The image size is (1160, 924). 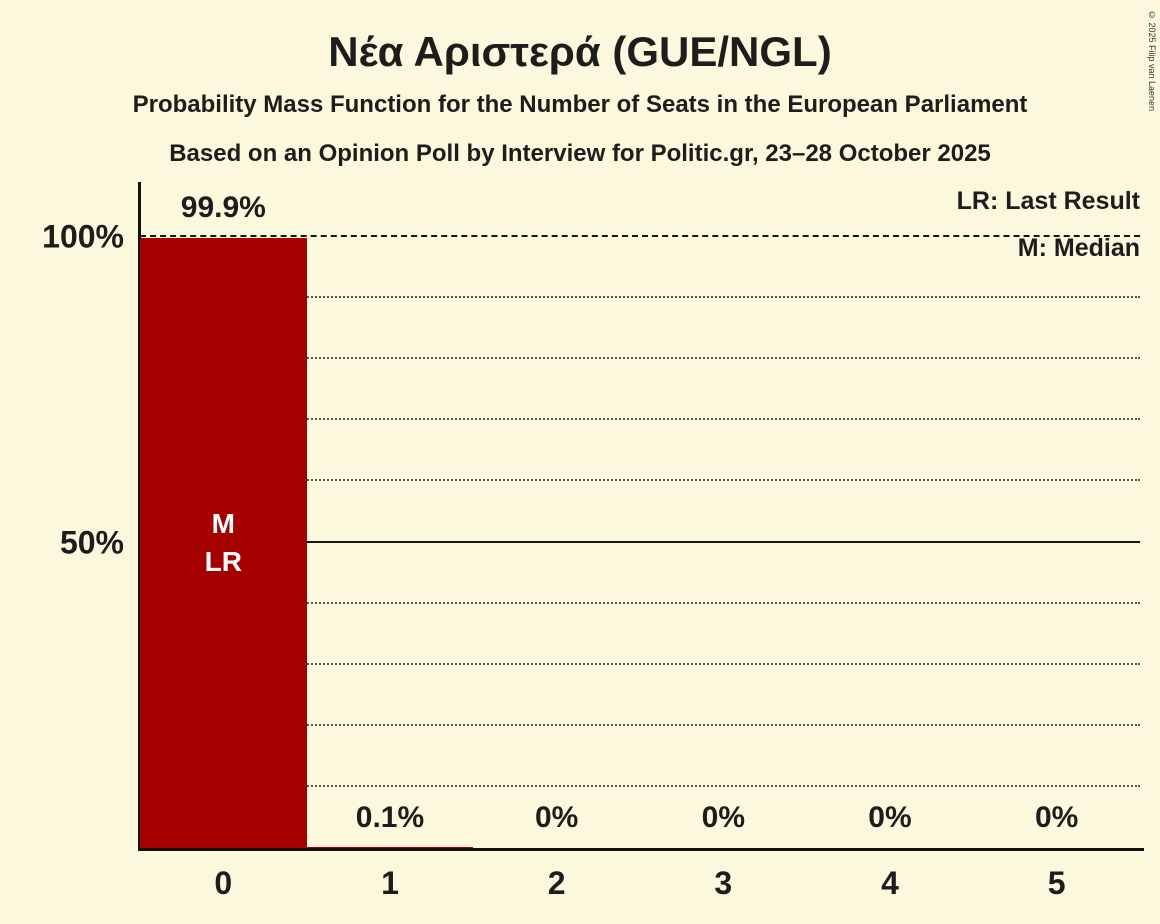 What do you see at coordinates (223, 561) in the screenshot?
I see `bar-annotation-line: LR` at bounding box center [223, 561].